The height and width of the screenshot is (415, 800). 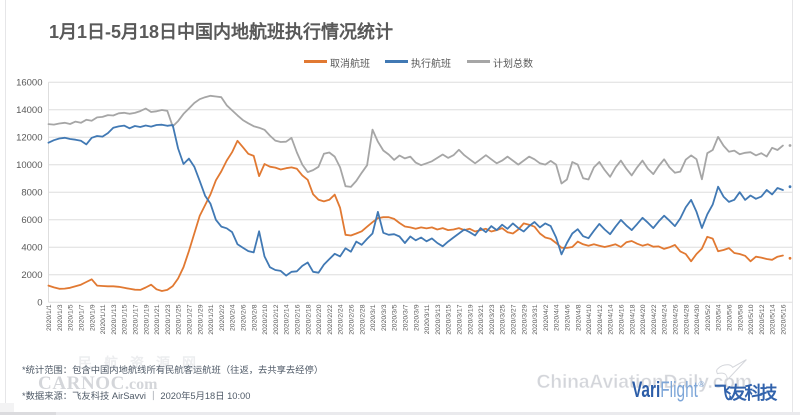 I want to click on svg-text: 2020/1/25, so click(x=179, y=319).